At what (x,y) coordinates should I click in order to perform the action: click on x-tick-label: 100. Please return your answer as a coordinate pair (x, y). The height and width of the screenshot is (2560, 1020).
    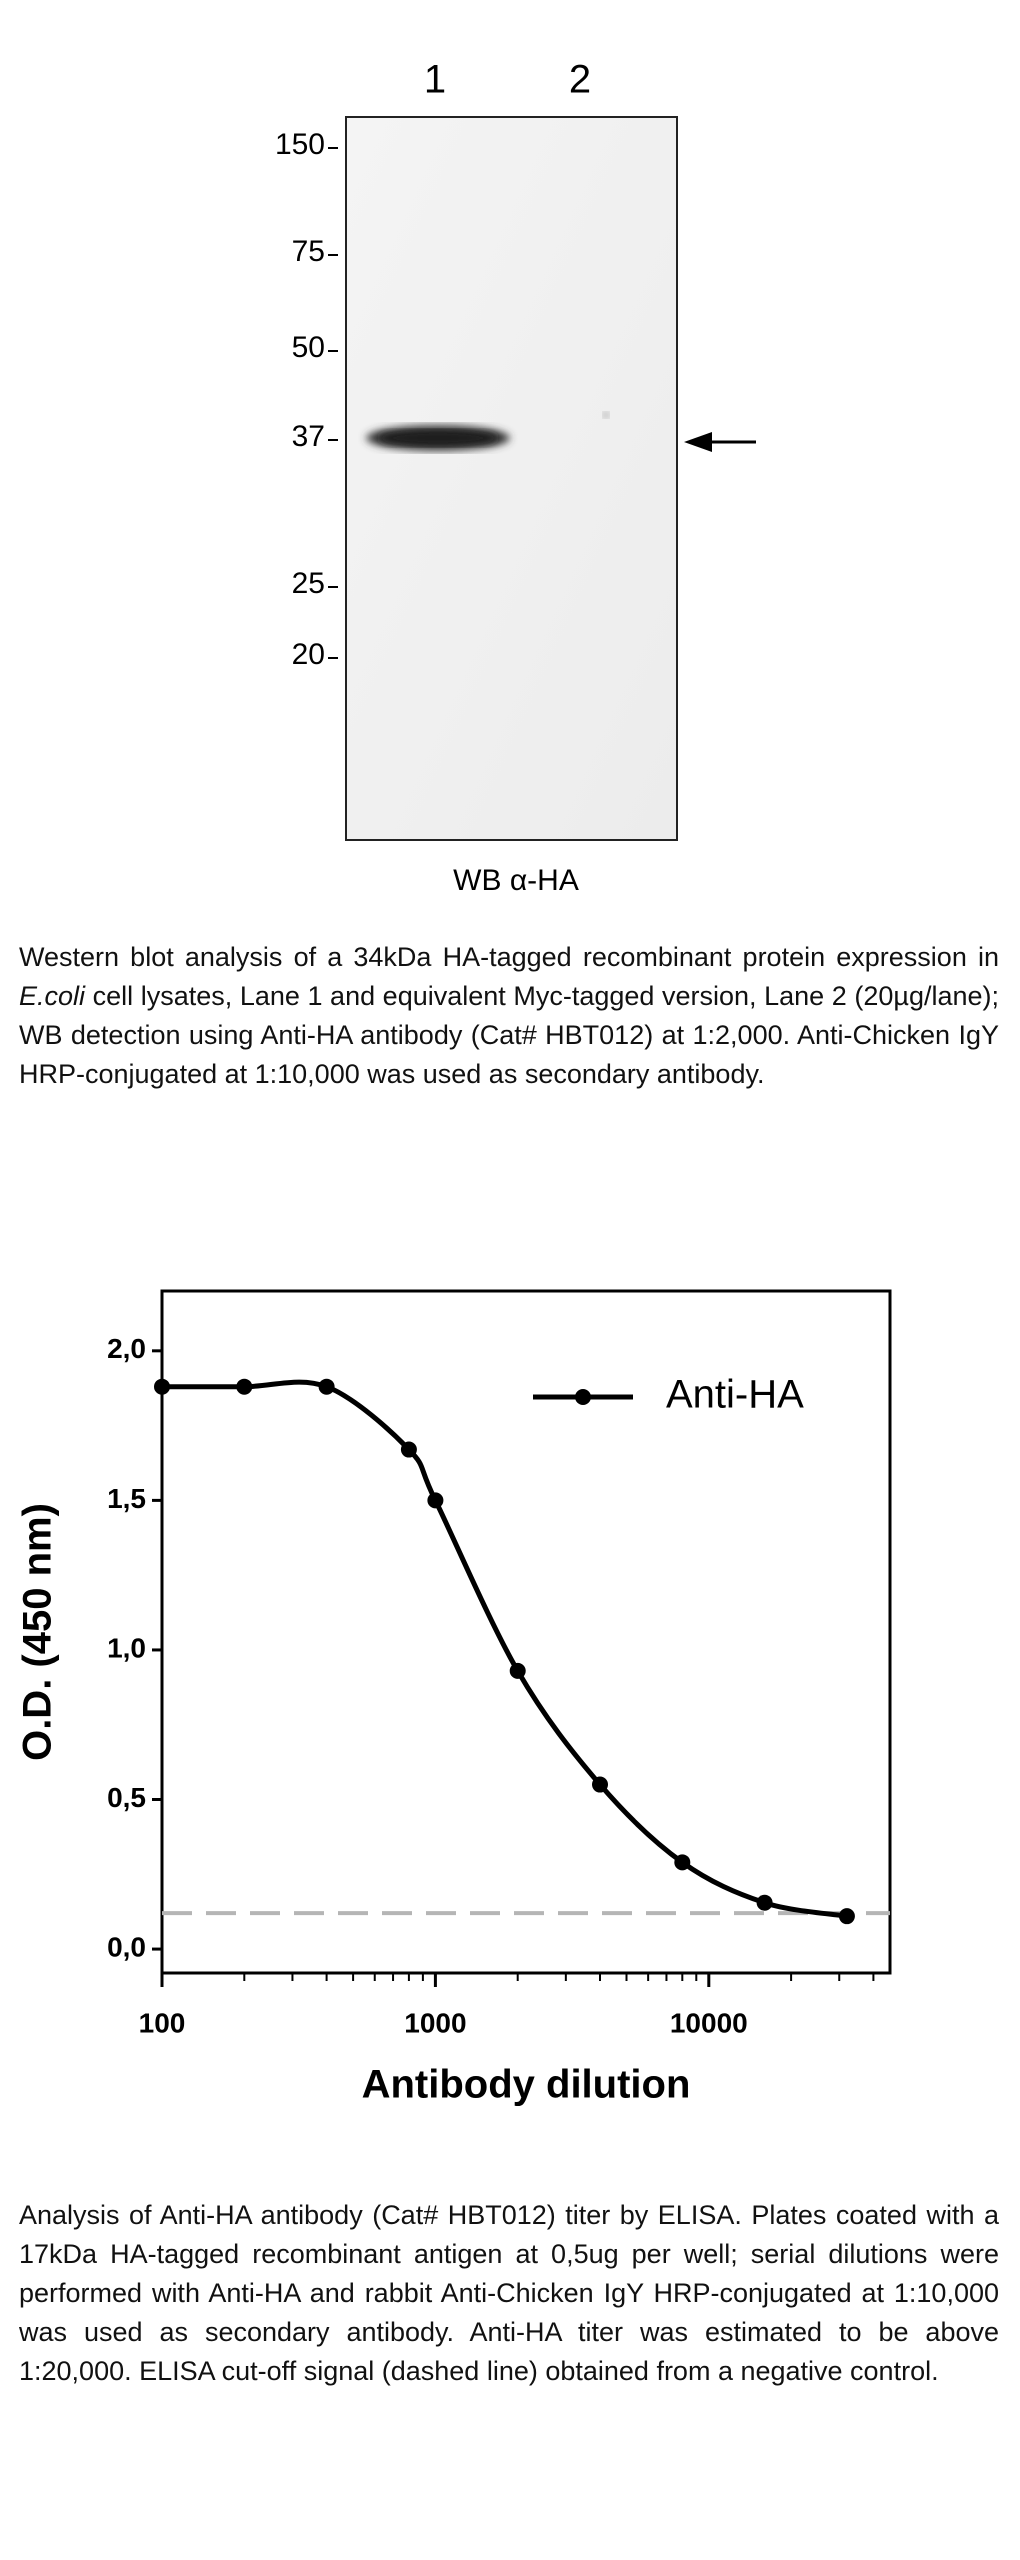
    Looking at the image, I should click on (162, 2022).